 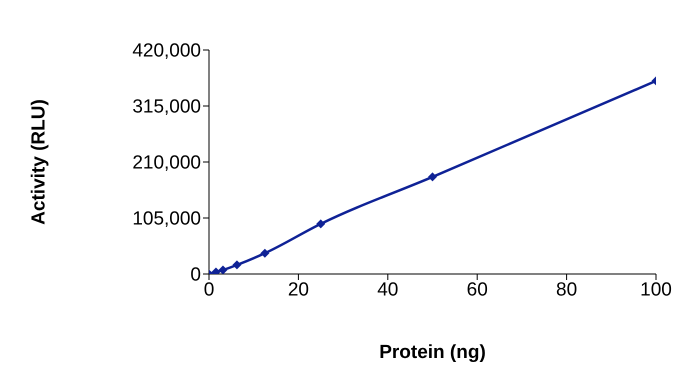 I want to click on y-axis-title: Activity (RLU), so click(x=39, y=162).